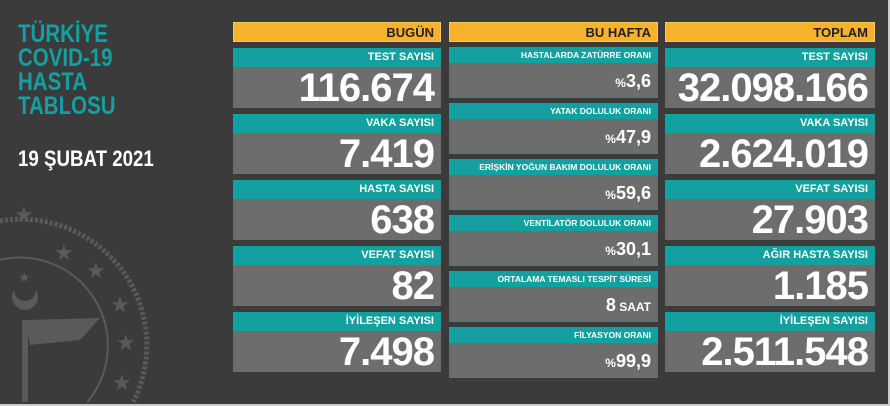 The height and width of the screenshot is (406, 890). I want to click on stat-number: 47,9, so click(633, 137).